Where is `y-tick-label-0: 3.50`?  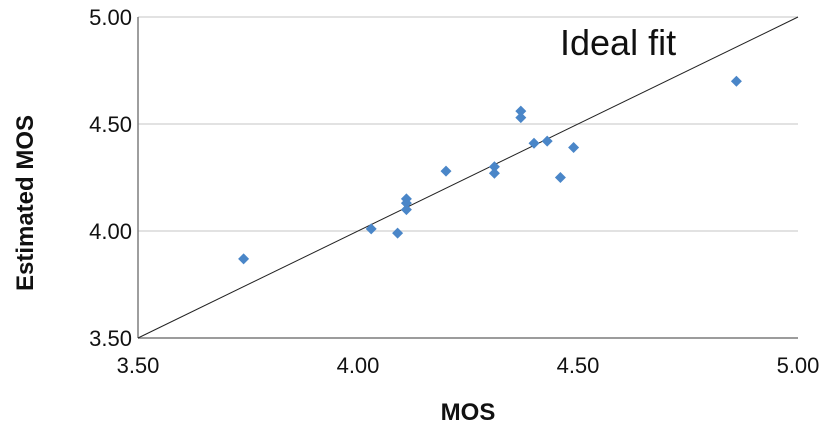 y-tick-label-0: 3.50 is located at coordinates (110, 338).